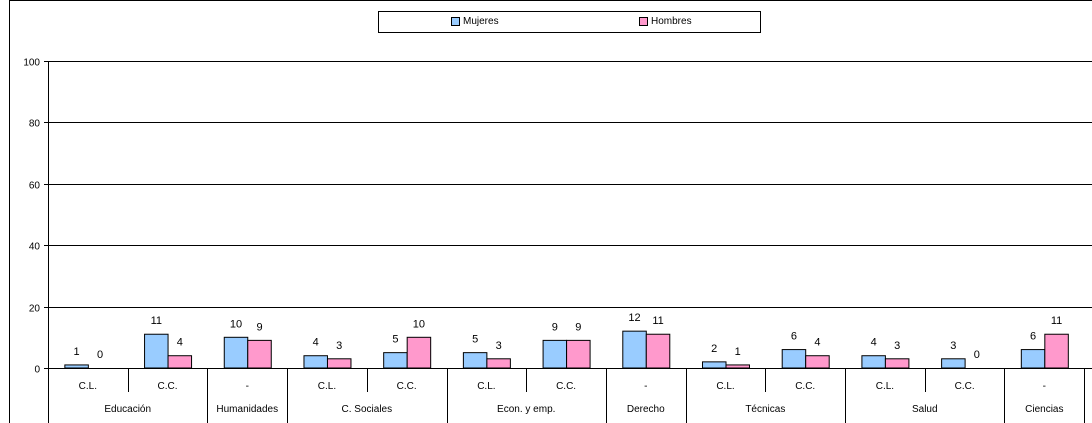  What do you see at coordinates (643, 21) in the screenshot?
I see `legend-swatch-hombres` at bounding box center [643, 21].